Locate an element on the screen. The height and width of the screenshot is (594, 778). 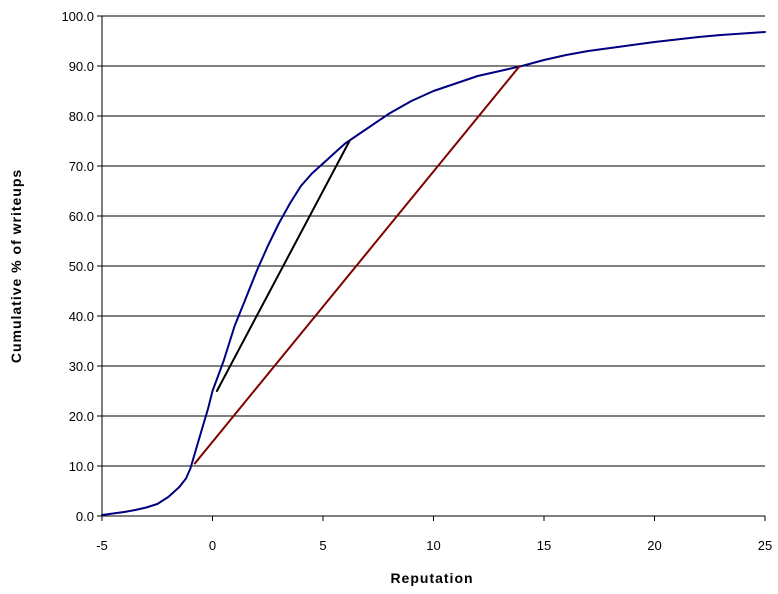
x-tick-label: 5 is located at coordinates (322, 545).